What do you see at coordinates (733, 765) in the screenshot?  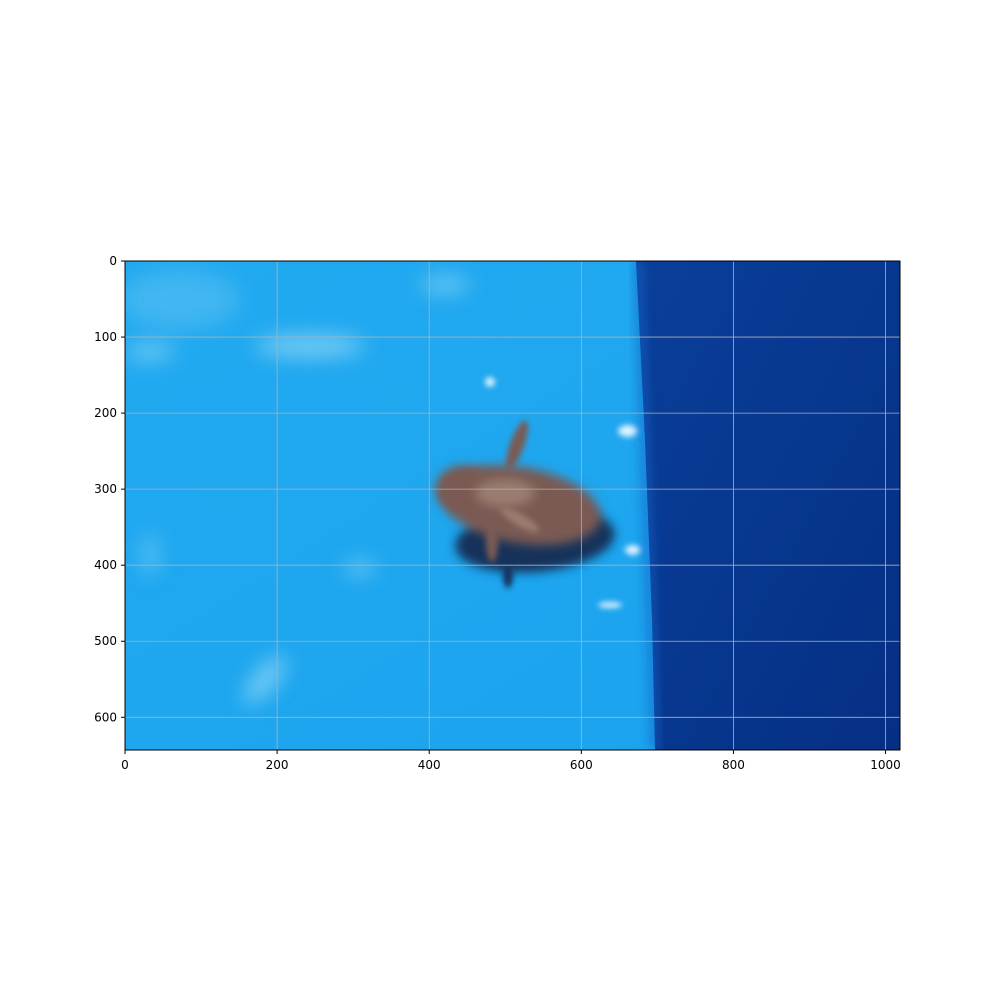 I see `x-tick-label: 800` at bounding box center [733, 765].